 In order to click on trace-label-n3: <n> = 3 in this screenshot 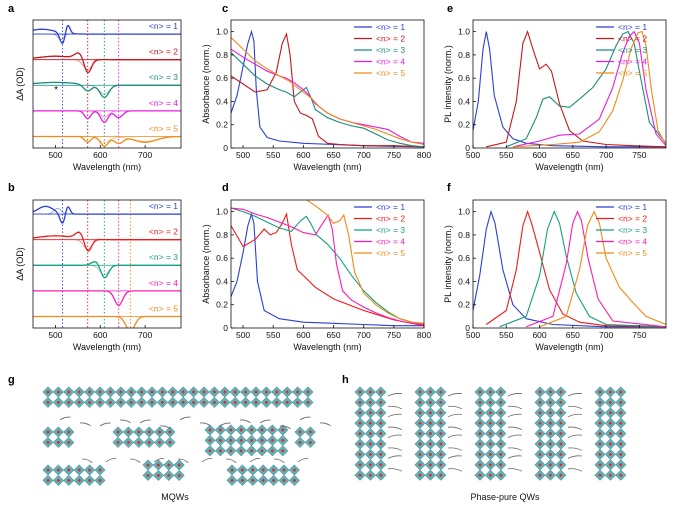, I will do `click(163, 77)`.